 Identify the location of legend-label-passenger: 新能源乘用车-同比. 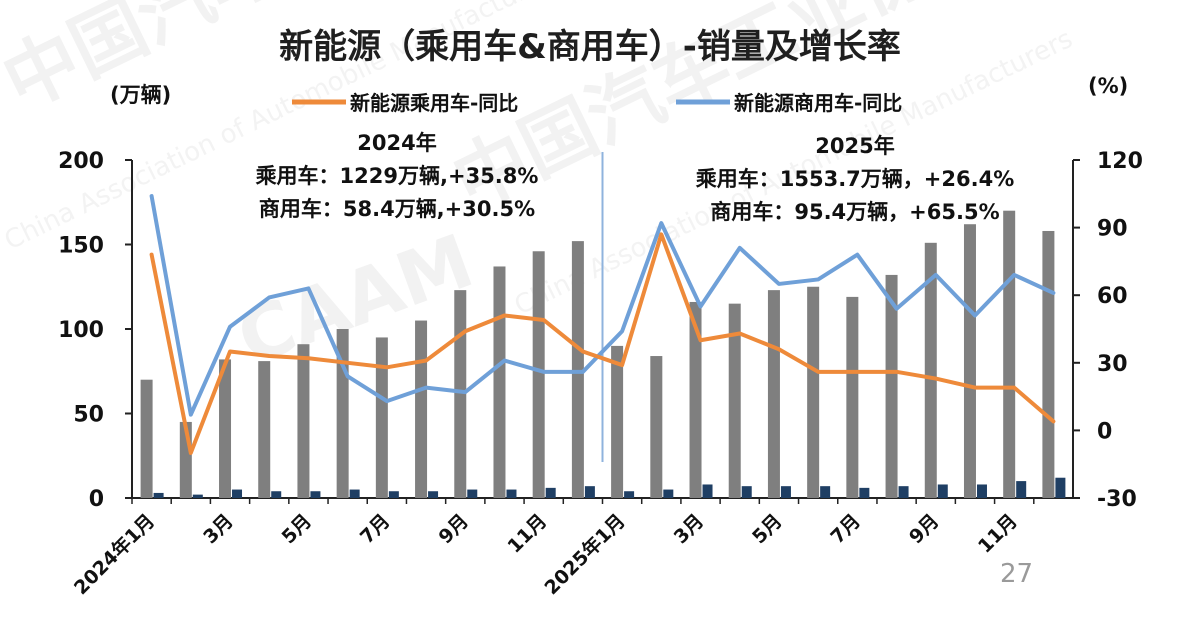
(434, 103).